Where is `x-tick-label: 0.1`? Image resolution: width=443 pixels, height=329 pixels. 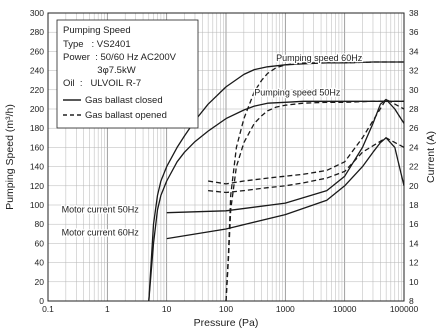 x-tick-label: 0.1 is located at coordinates (48, 309).